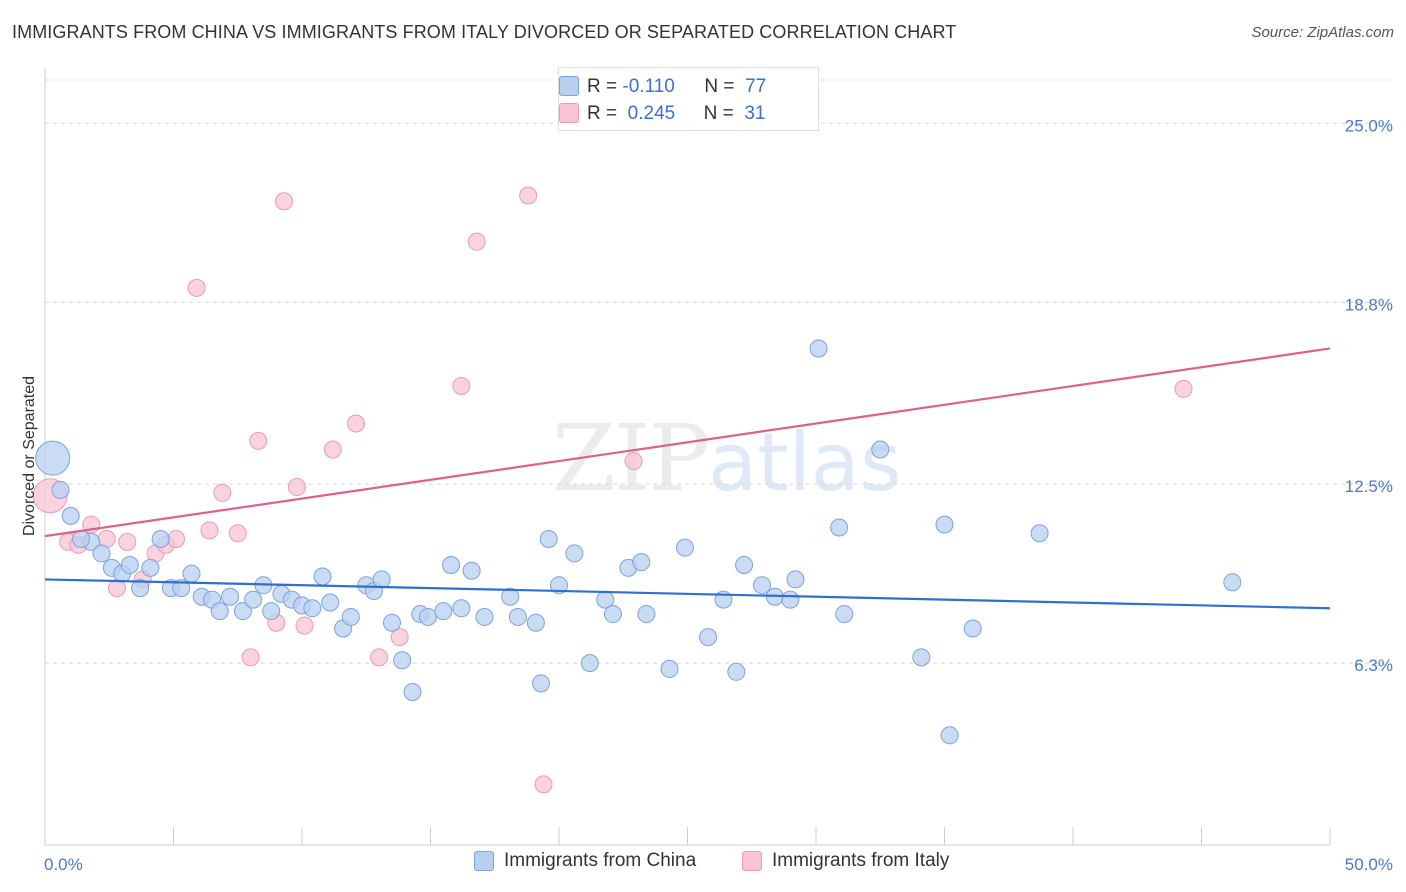 The height and width of the screenshot is (892, 1406). I want to click on bottom-legend-swatch-italy, so click(752, 861).